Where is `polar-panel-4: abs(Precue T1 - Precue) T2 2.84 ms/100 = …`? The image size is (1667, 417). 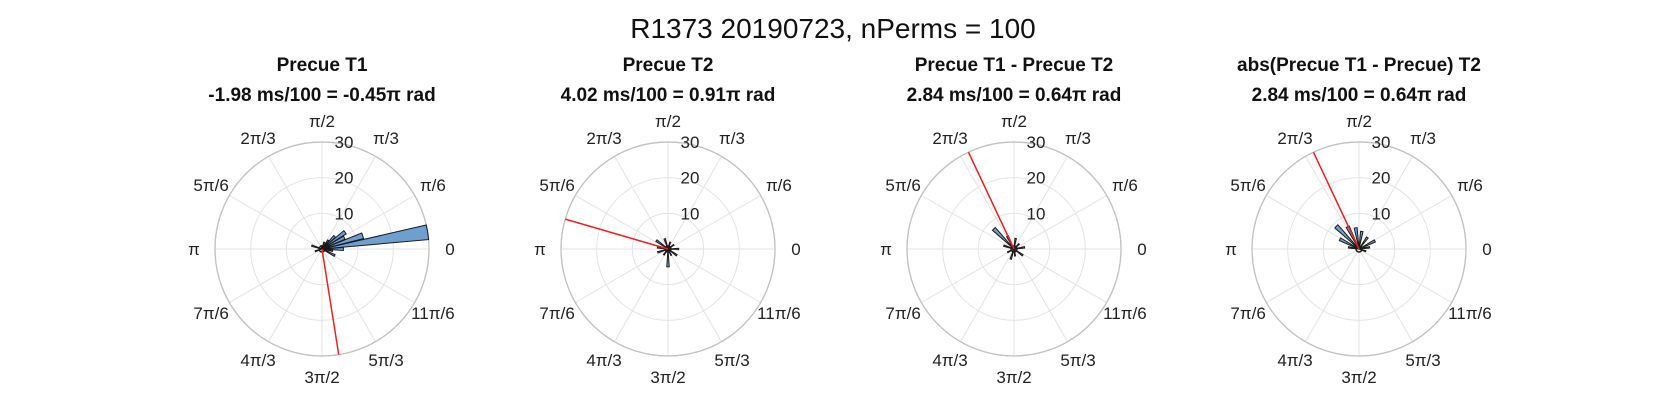
polar-panel-4: abs(Precue T1 - Precue) T2 2.84 ms/100 = … is located at coordinates (1358, 221).